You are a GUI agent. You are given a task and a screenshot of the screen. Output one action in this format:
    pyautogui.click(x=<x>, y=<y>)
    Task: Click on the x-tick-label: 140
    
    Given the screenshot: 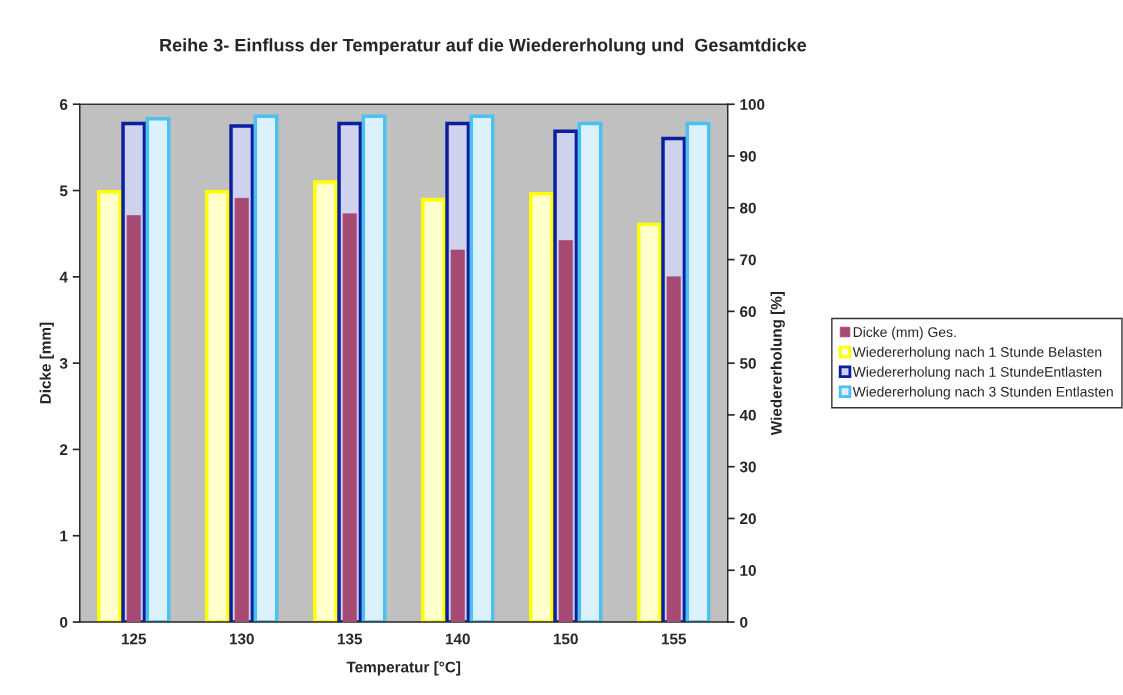 What is the action you would take?
    pyautogui.click(x=457, y=639)
    